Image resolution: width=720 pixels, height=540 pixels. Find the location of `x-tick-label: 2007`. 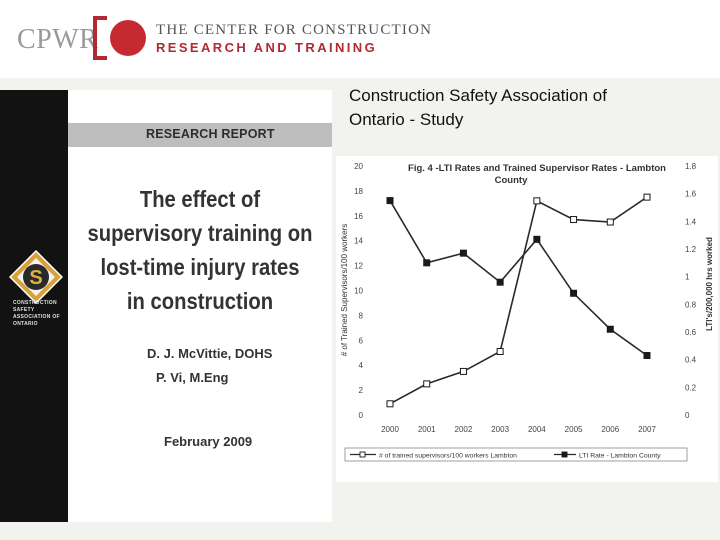

x-tick-label: 2007 is located at coordinates (647, 429).